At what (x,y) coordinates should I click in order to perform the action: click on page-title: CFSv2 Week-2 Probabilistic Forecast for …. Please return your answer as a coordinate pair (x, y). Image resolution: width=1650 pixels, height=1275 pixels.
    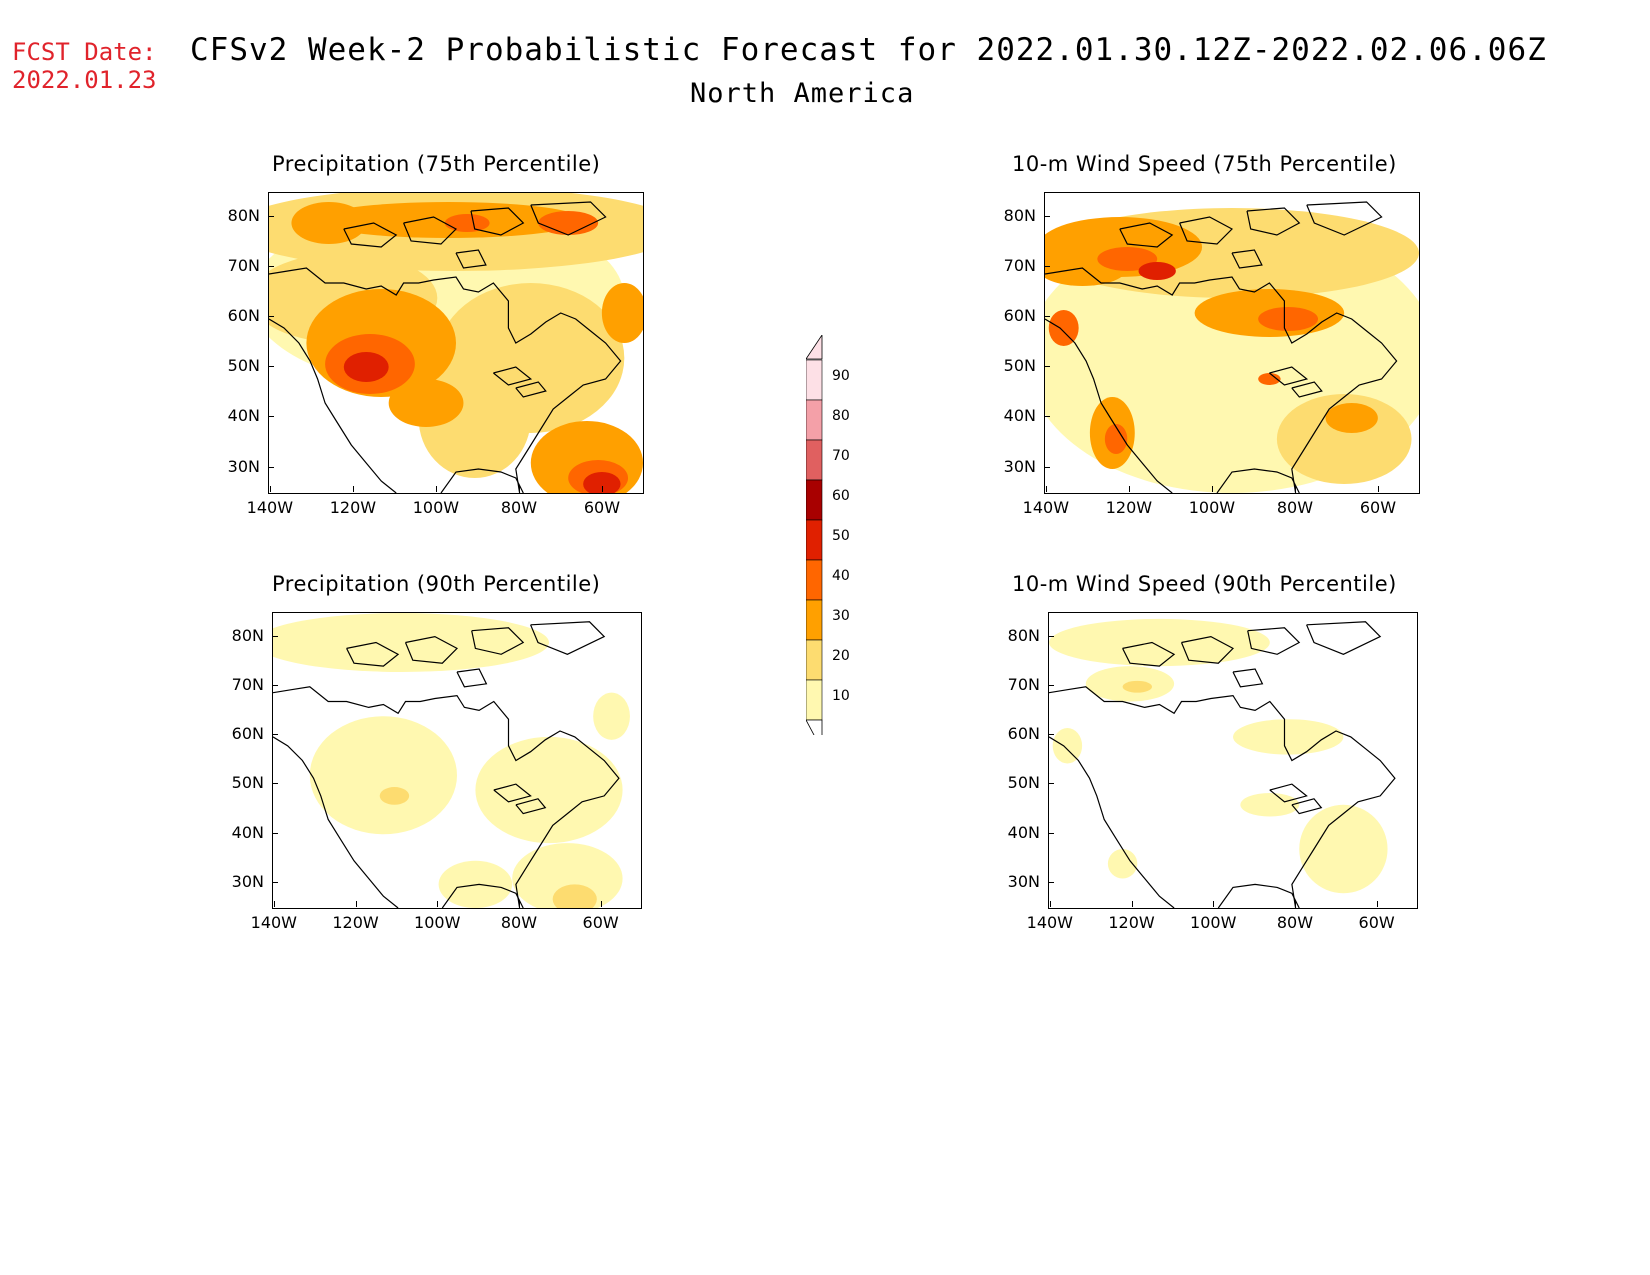
    Looking at the image, I should click on (868, 50).